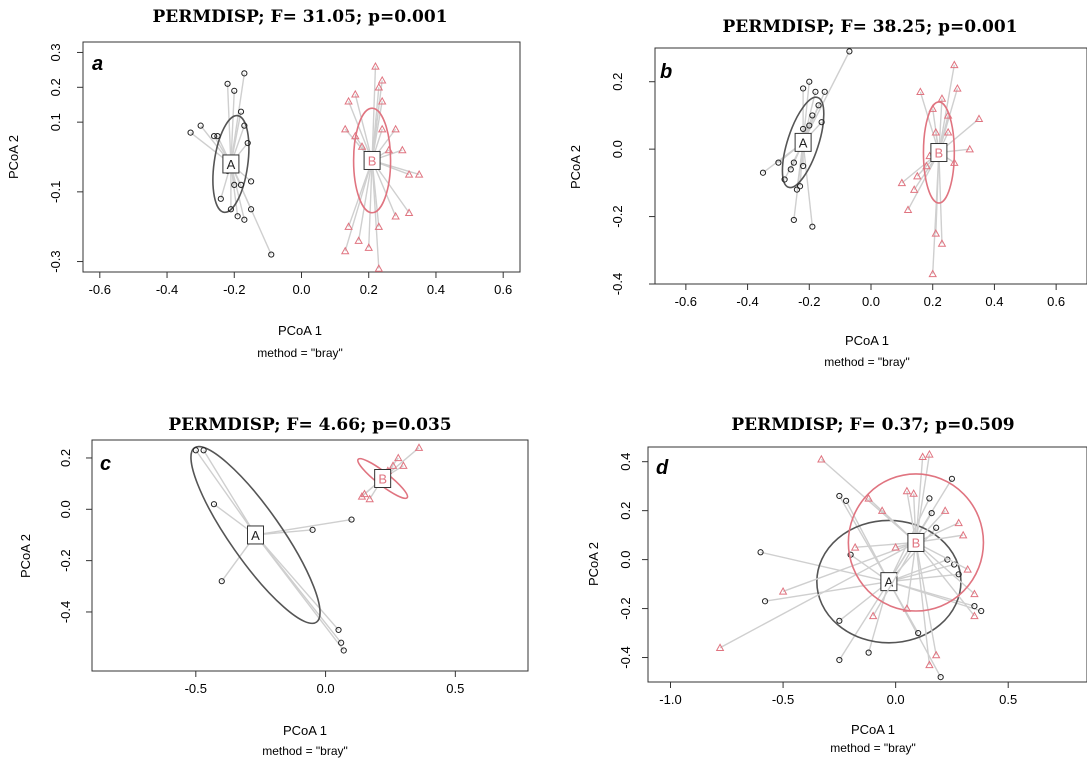 The image size is (1087, 760). I want to click on chart-title: PERMDISP; F= 4.66; p=0.035, so click(309, 425).